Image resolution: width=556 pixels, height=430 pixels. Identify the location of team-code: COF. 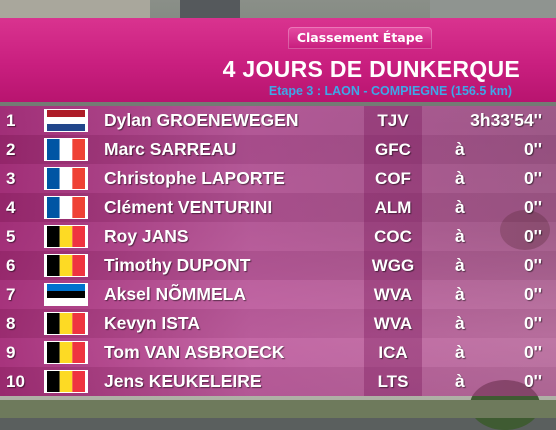
(393, 178).